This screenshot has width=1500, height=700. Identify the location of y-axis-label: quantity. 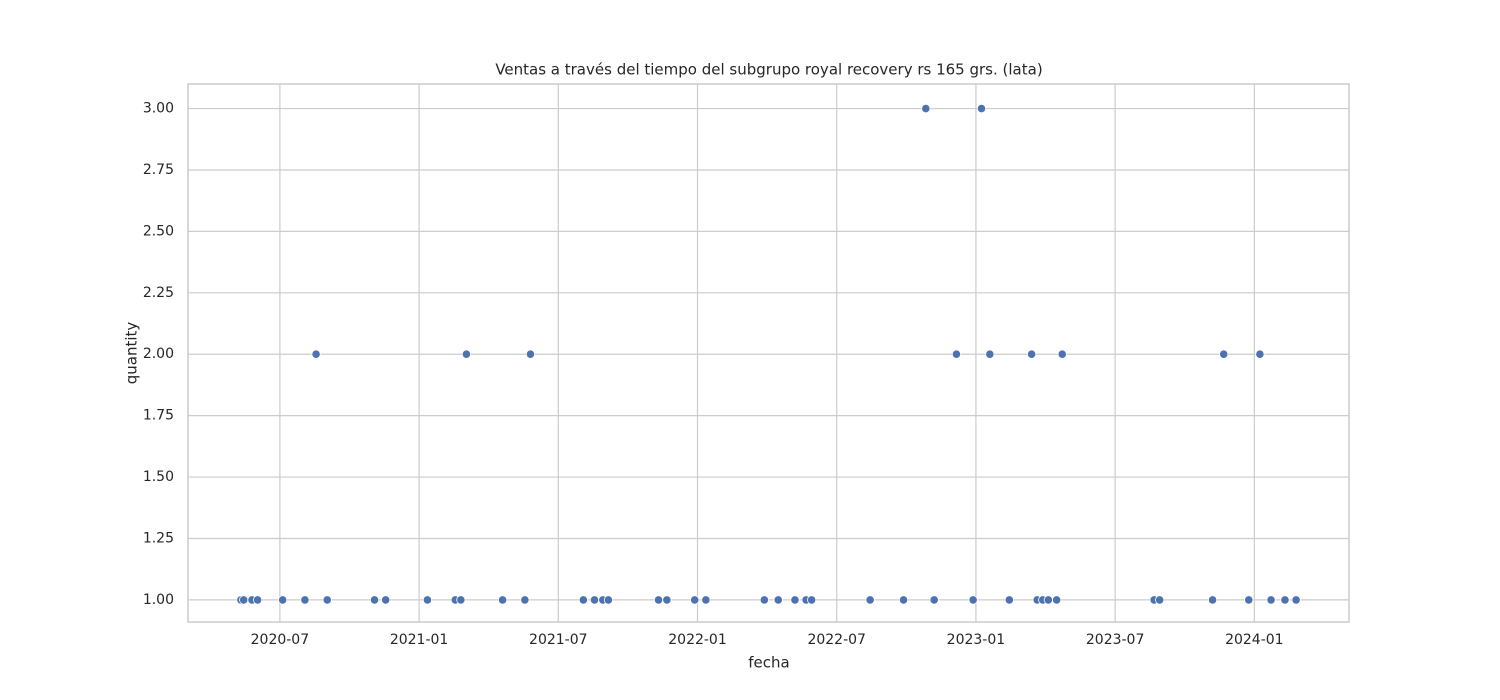
(132, 353).